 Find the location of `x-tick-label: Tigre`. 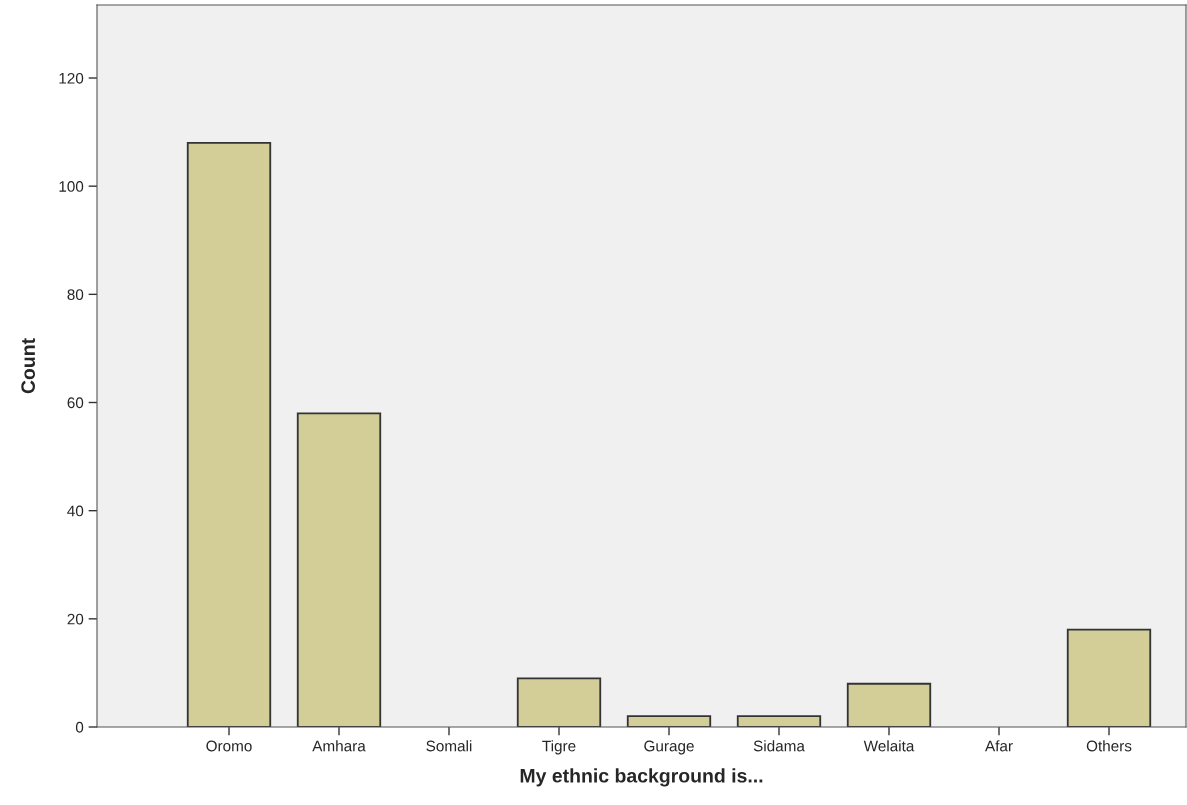

x-tick-label: Tigre is located at coordinates (559, 747).